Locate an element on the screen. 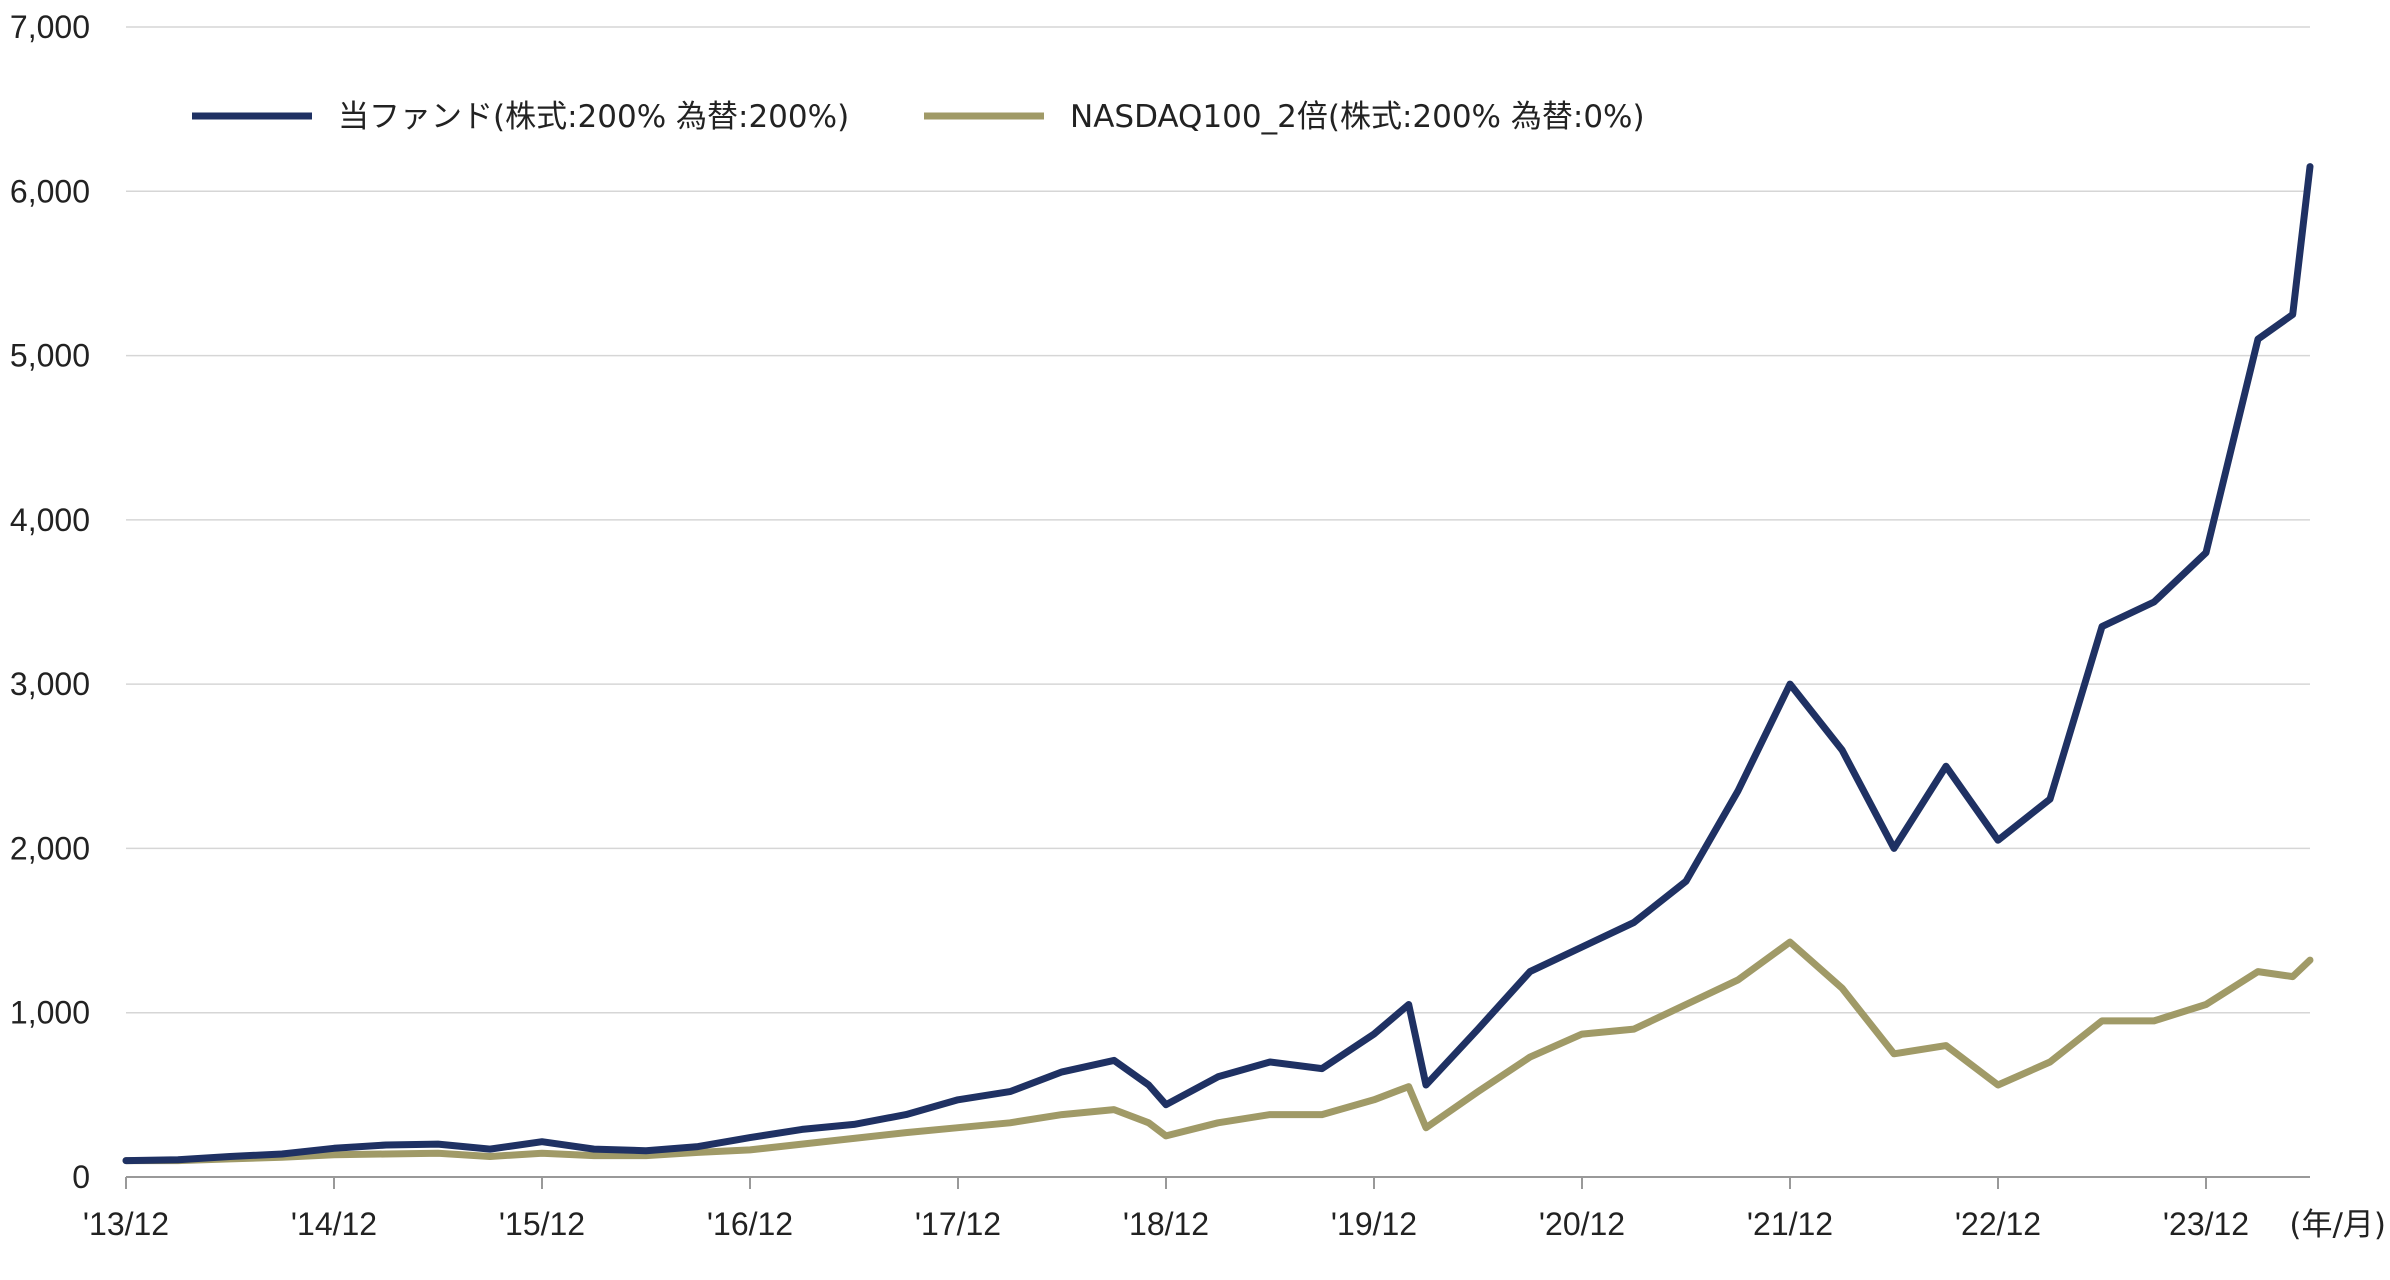  x-tick-label: '14/12 is located at coordinates (334, 1224).